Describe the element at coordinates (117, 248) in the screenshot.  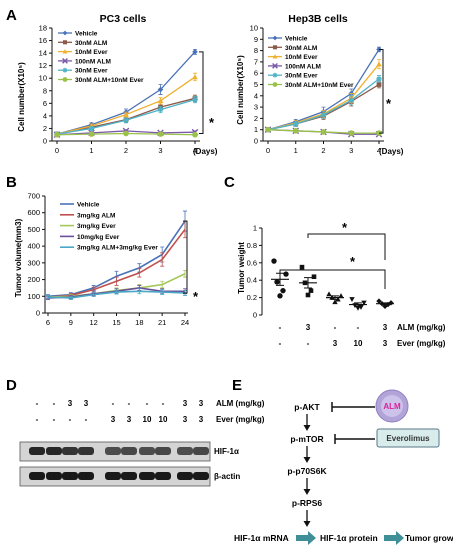
I see `tumor-volume-legend-label: 3mg/kg ALM+3mg/kg Ever` at that location.